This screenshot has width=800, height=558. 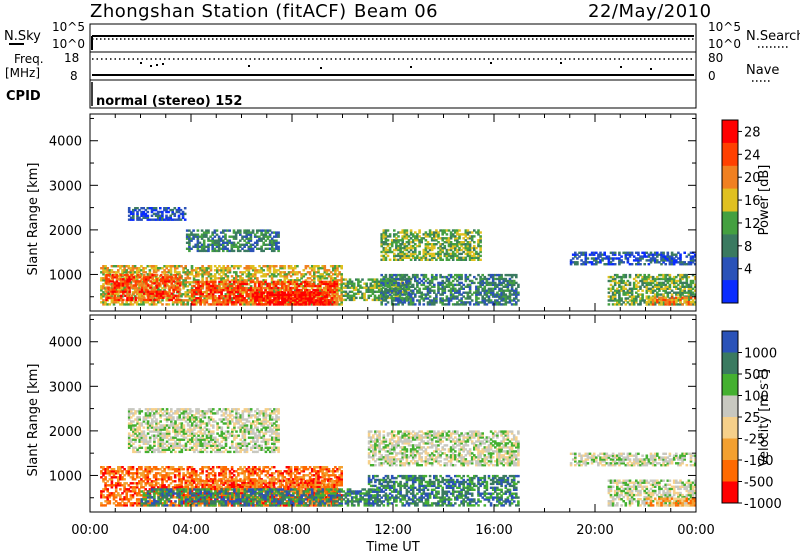 What do you see at coordinates (169, 101) in the screenshot?
I see `cpid-value: normal (stereo) 152` at bounding box center [169, 101].